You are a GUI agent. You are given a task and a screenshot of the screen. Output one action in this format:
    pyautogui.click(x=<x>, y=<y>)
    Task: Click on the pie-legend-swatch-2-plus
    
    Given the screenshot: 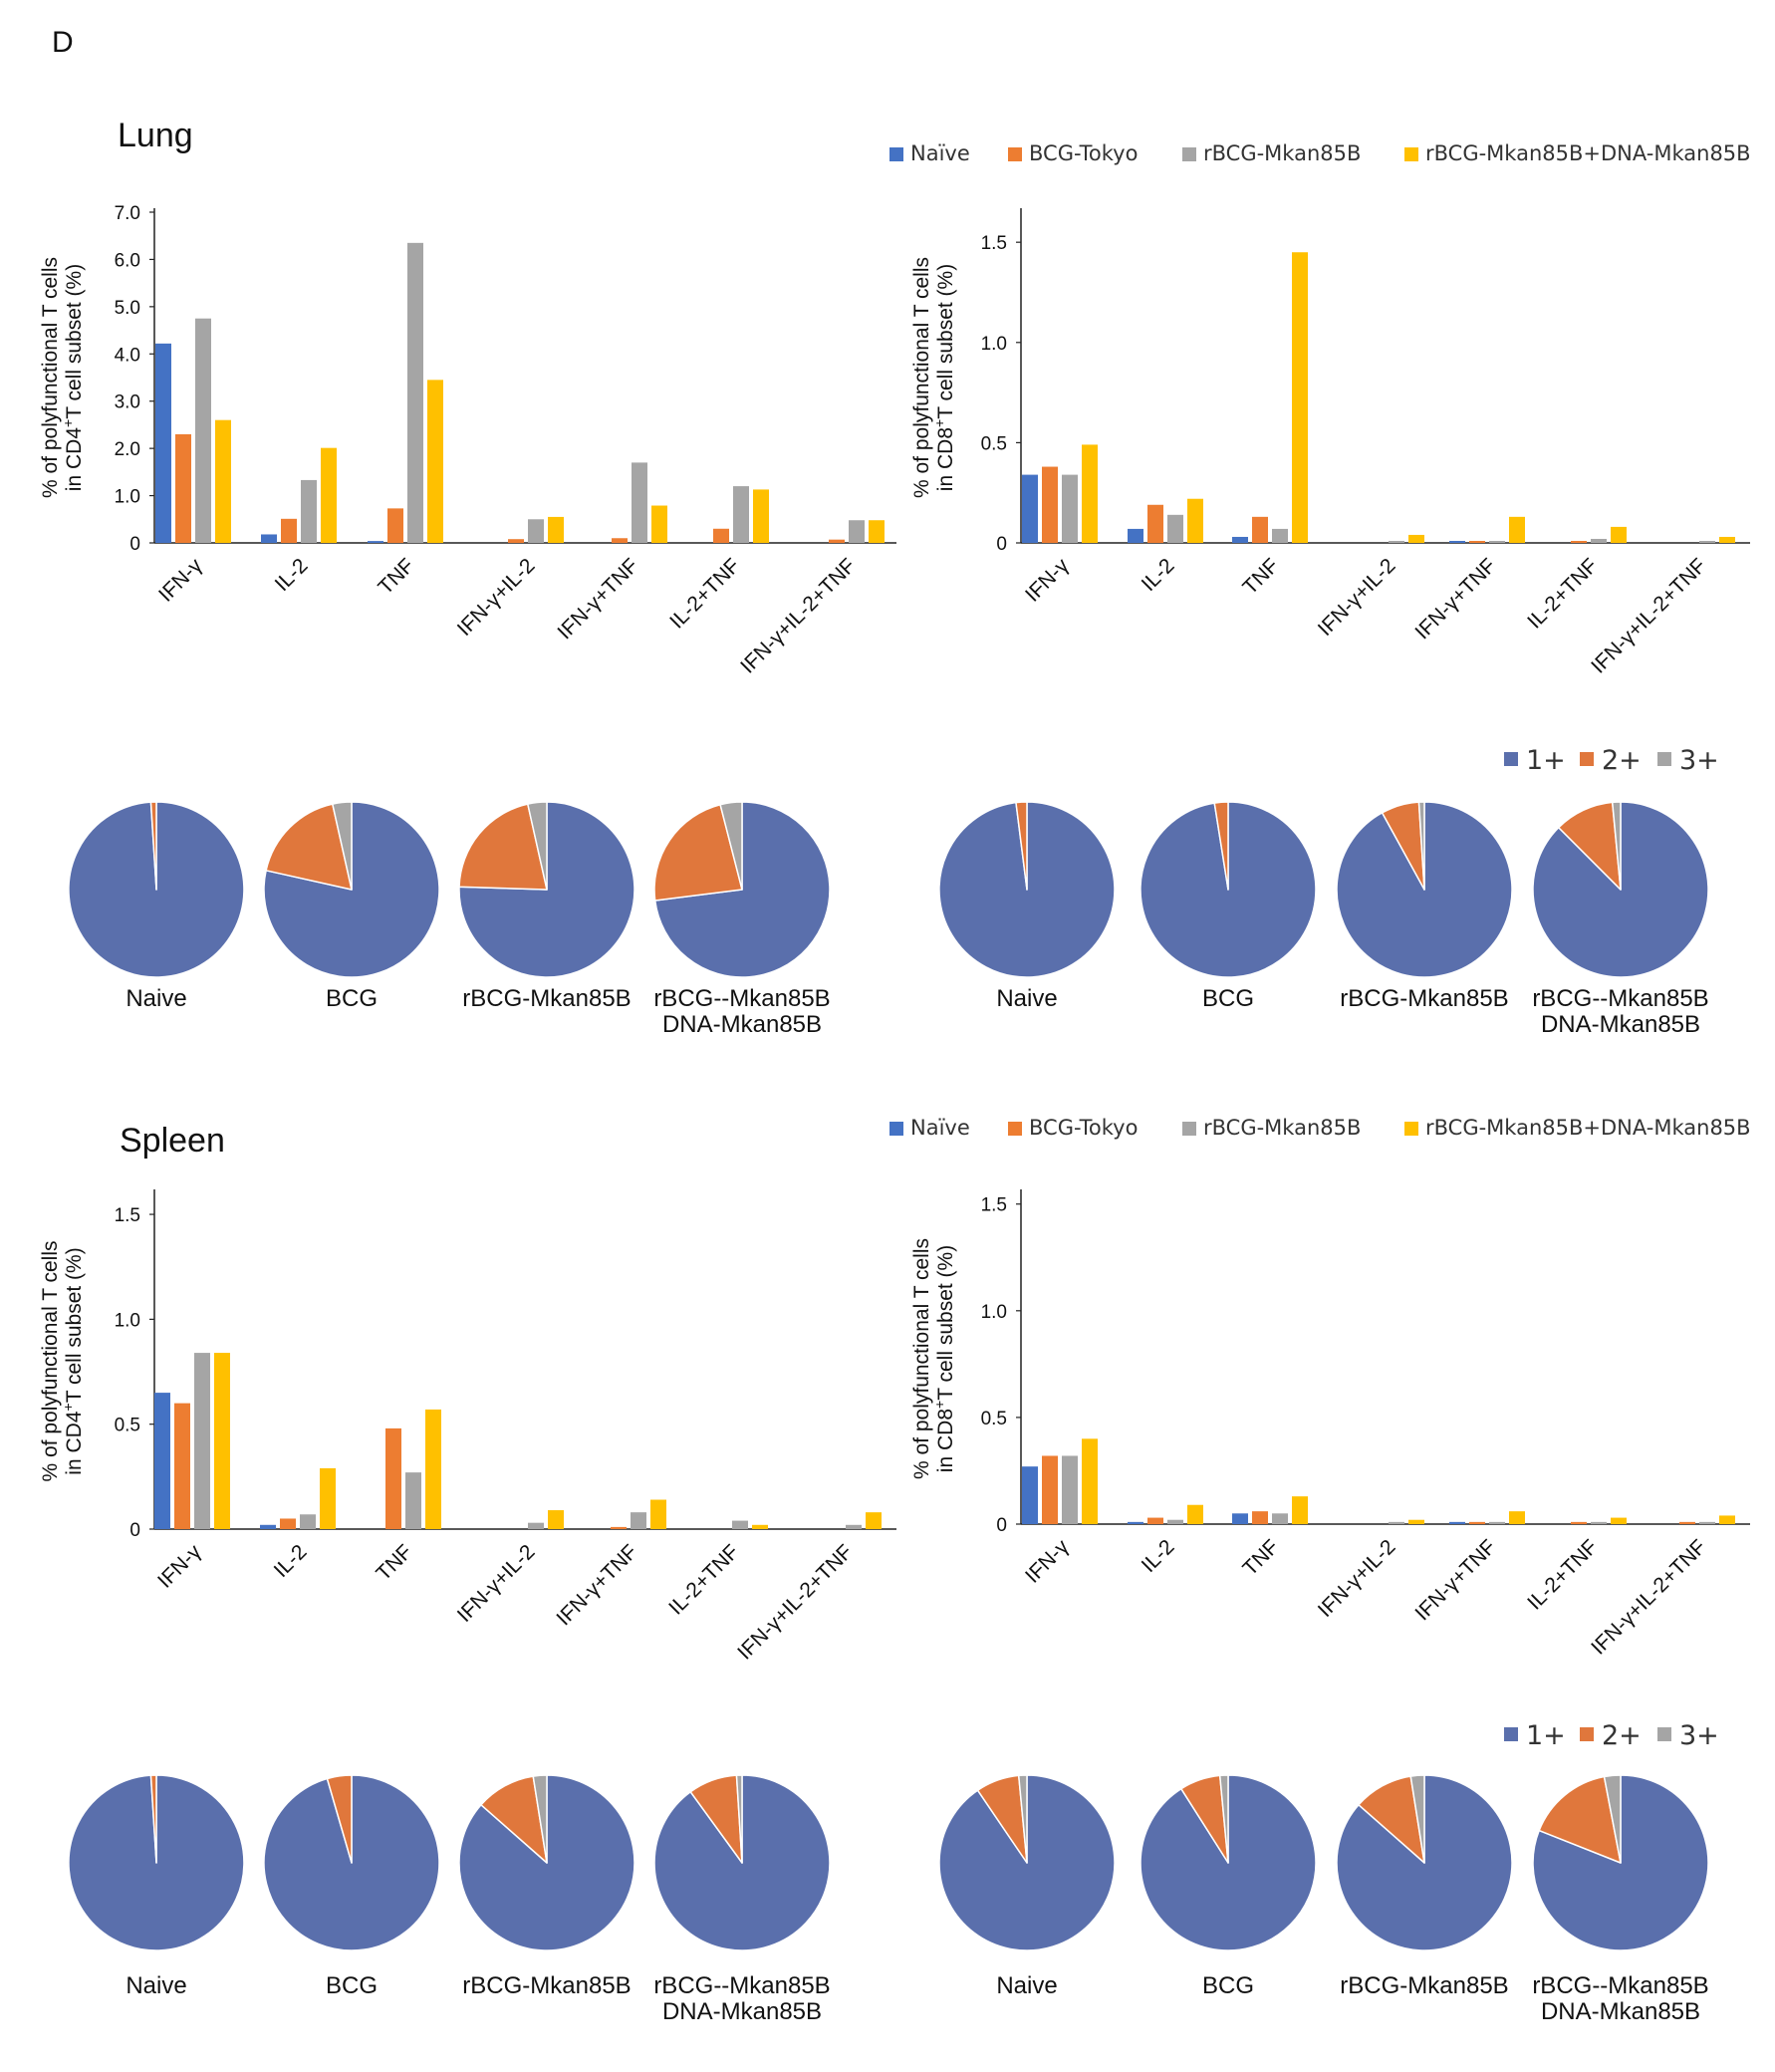 What is the action you would take?
    pyautogui.click(x=1587, y=1734)
    